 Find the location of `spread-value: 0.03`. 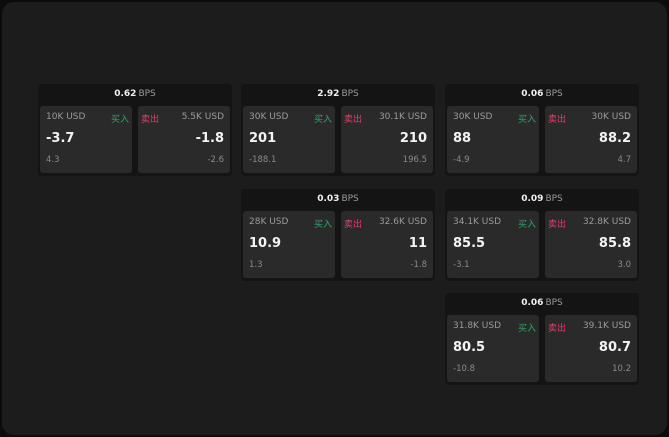

spread-value: 0.03 is located at coordinates (328, 199).